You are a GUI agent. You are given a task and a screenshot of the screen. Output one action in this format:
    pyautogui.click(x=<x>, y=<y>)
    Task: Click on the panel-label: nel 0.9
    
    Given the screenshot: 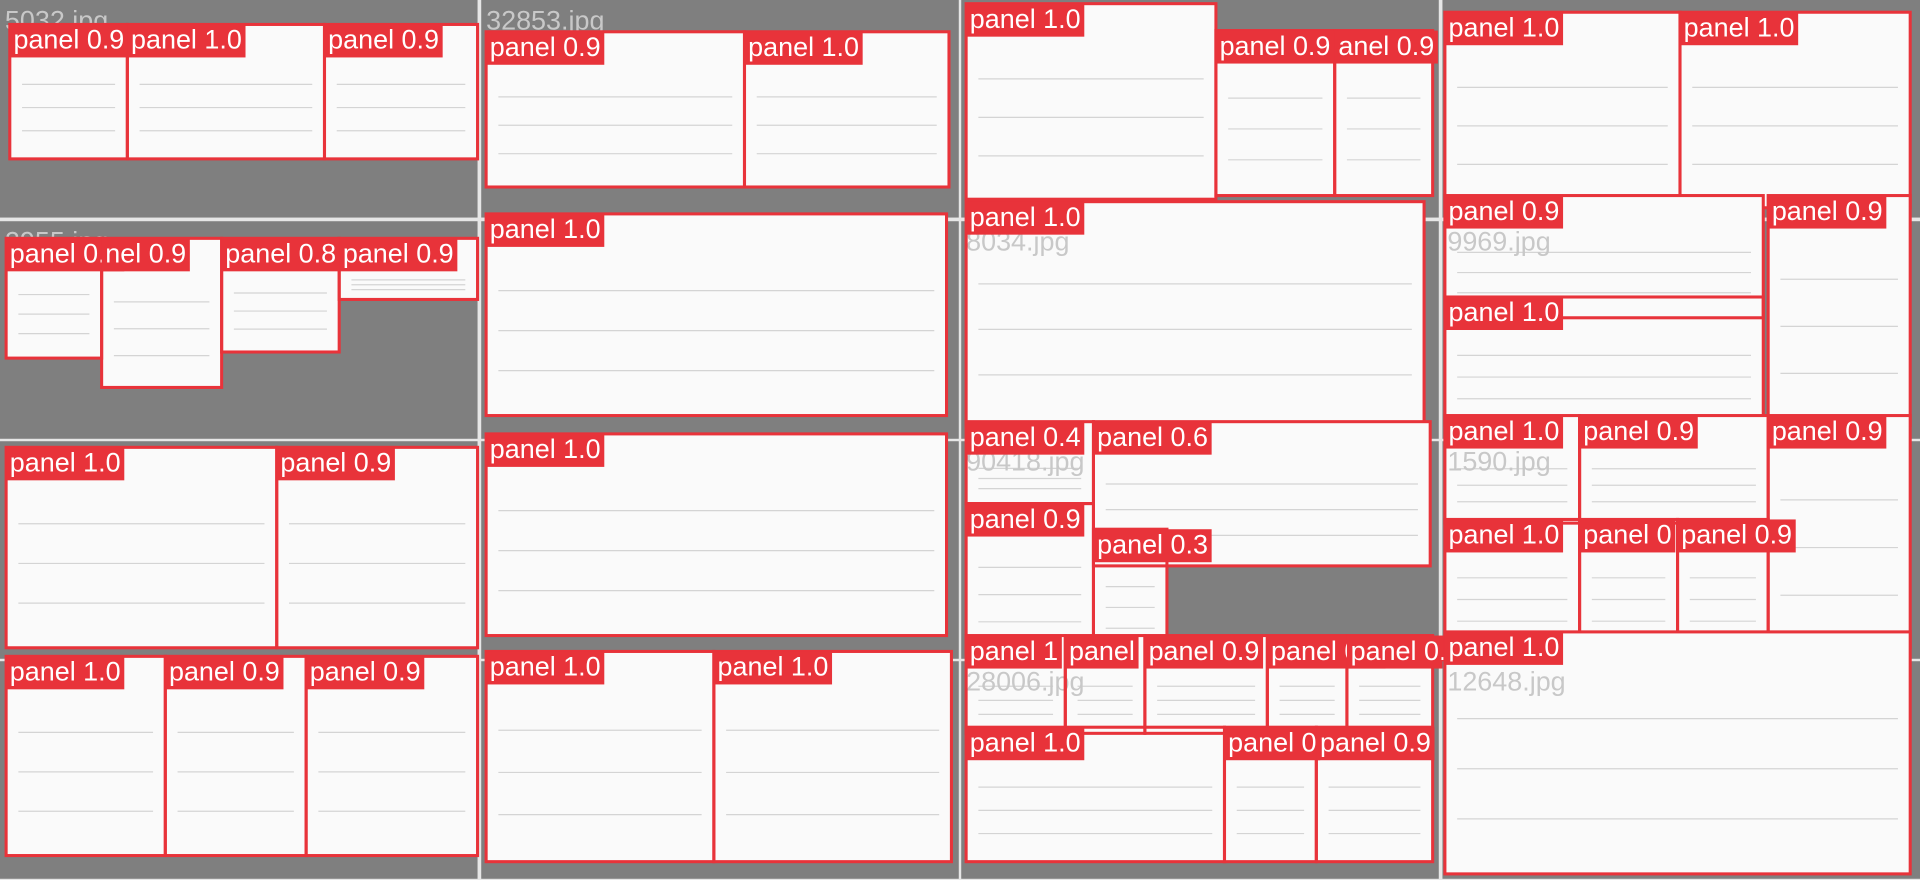 What is the action you would take?
    pyautogui.click(x=145, y=254)
    